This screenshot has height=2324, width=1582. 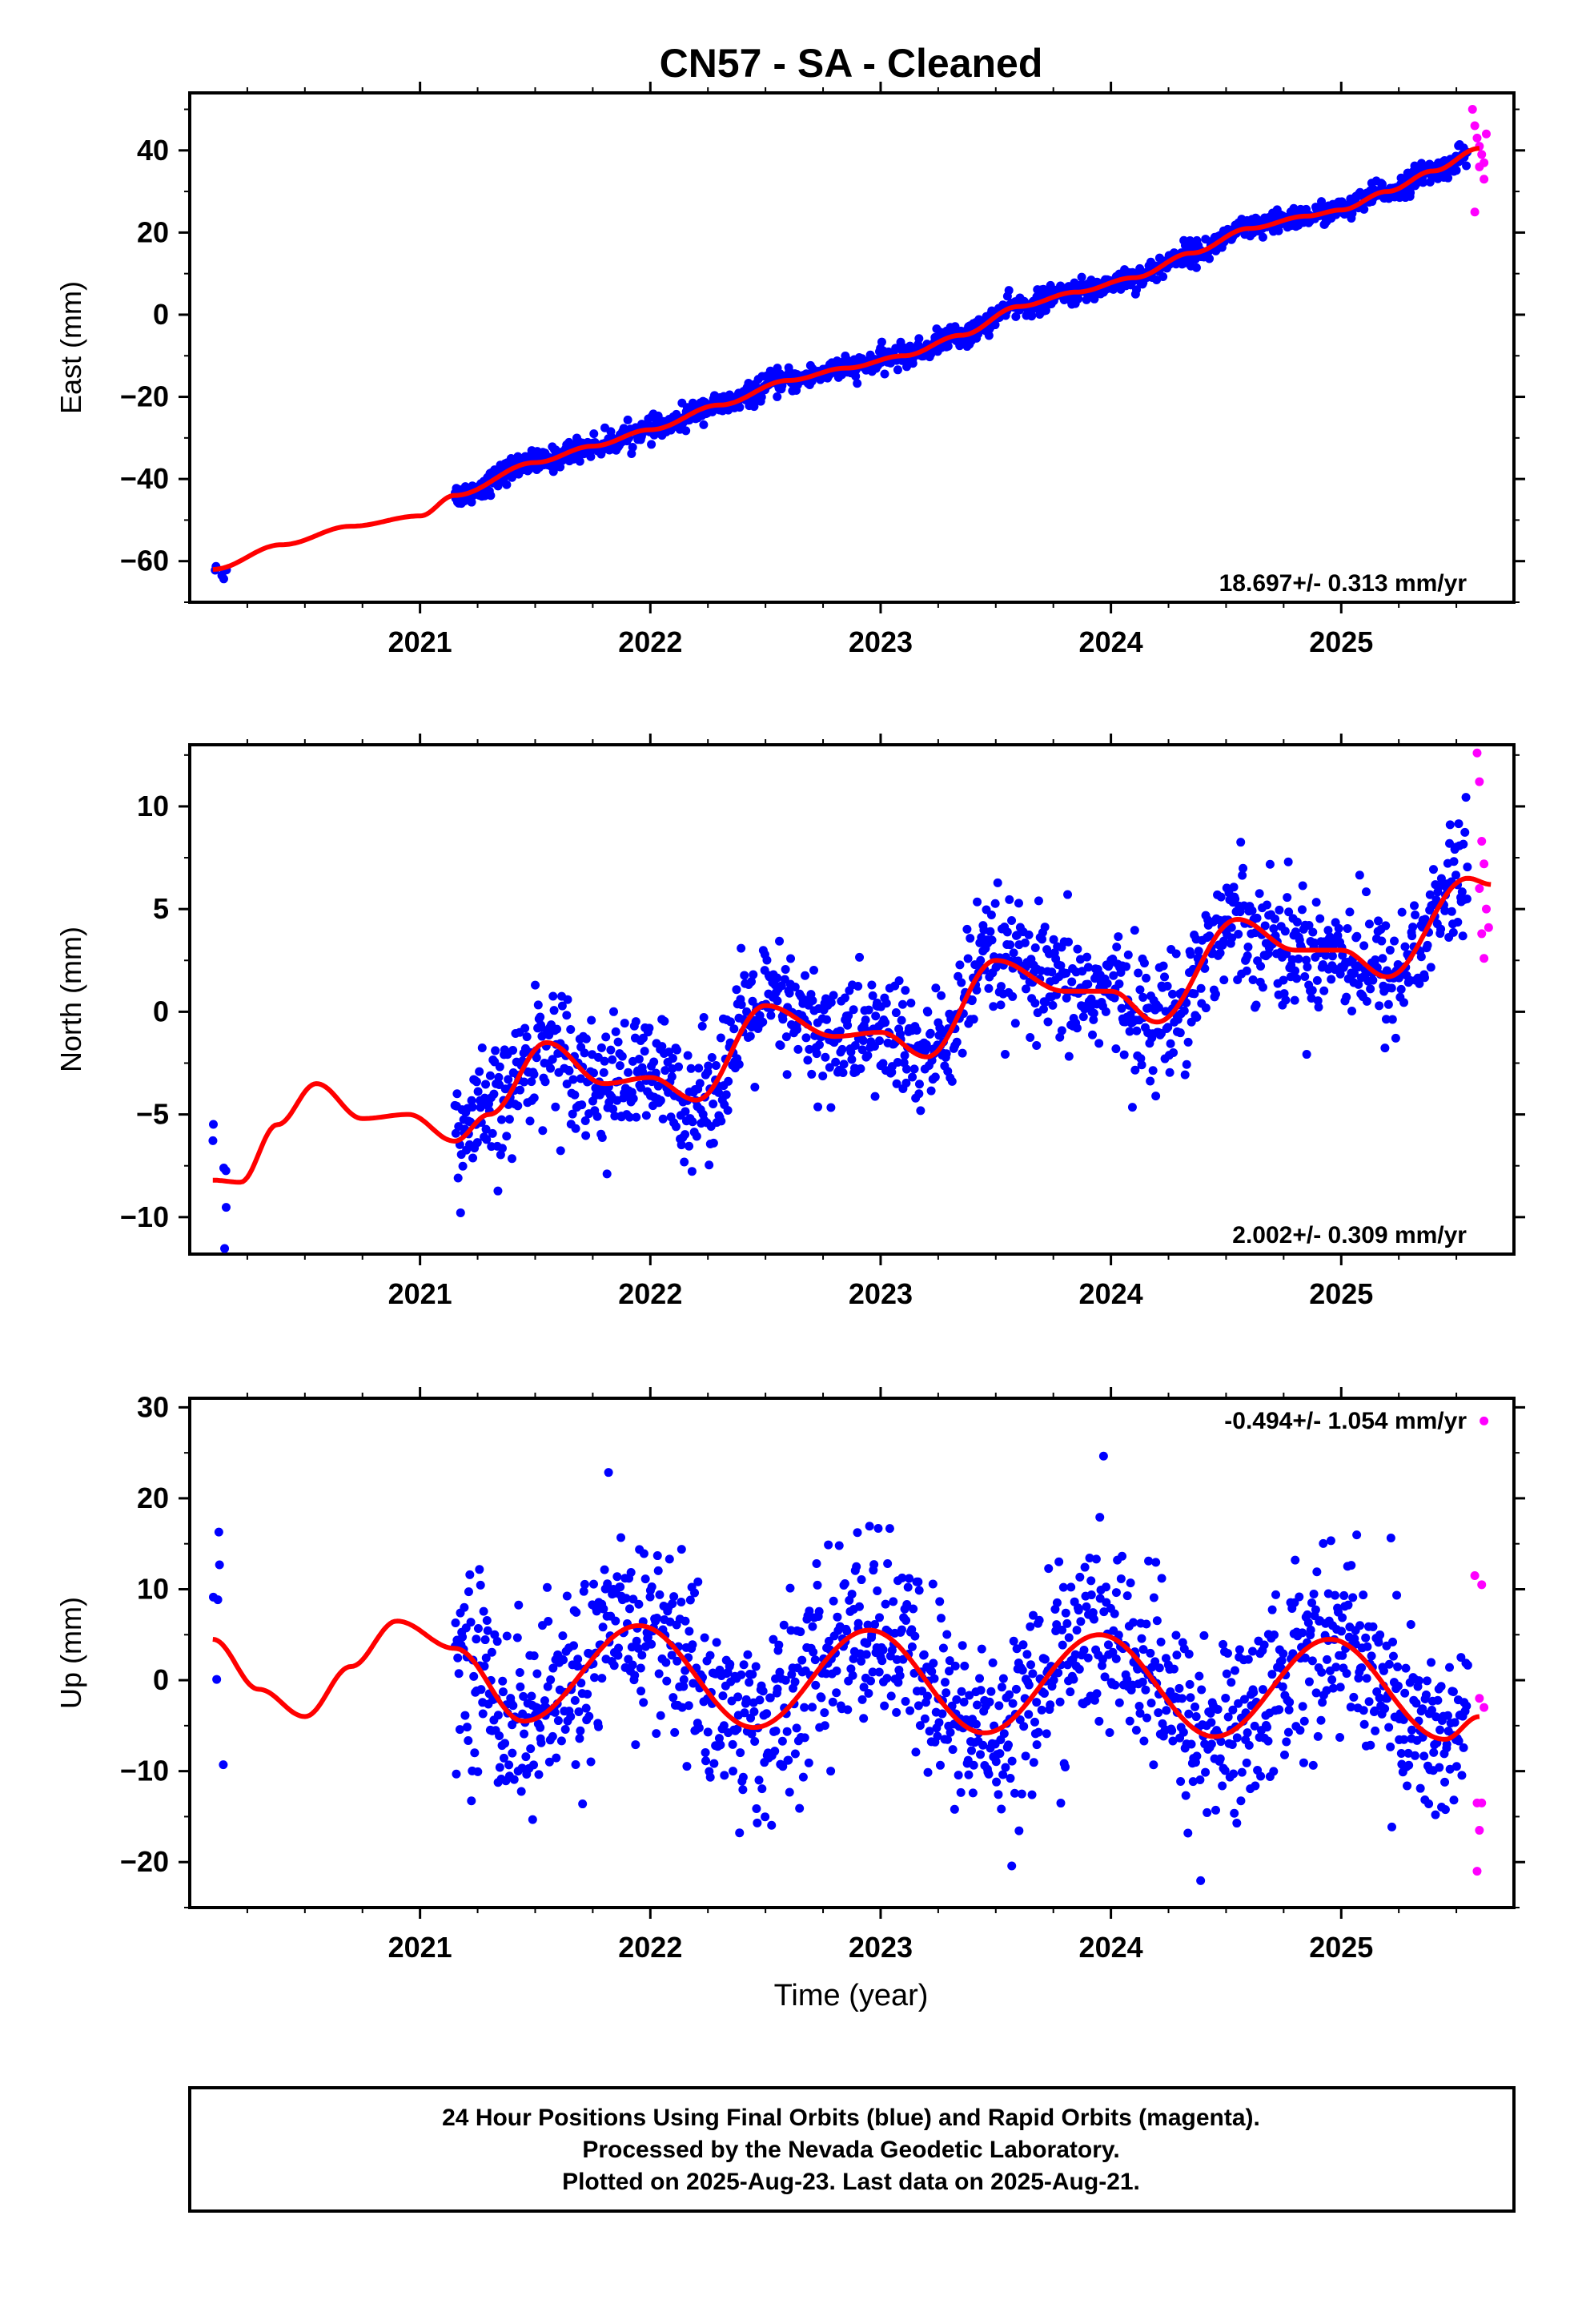 I want to click on east-x-tick-label: 2024, so click(x=1111, y=641).